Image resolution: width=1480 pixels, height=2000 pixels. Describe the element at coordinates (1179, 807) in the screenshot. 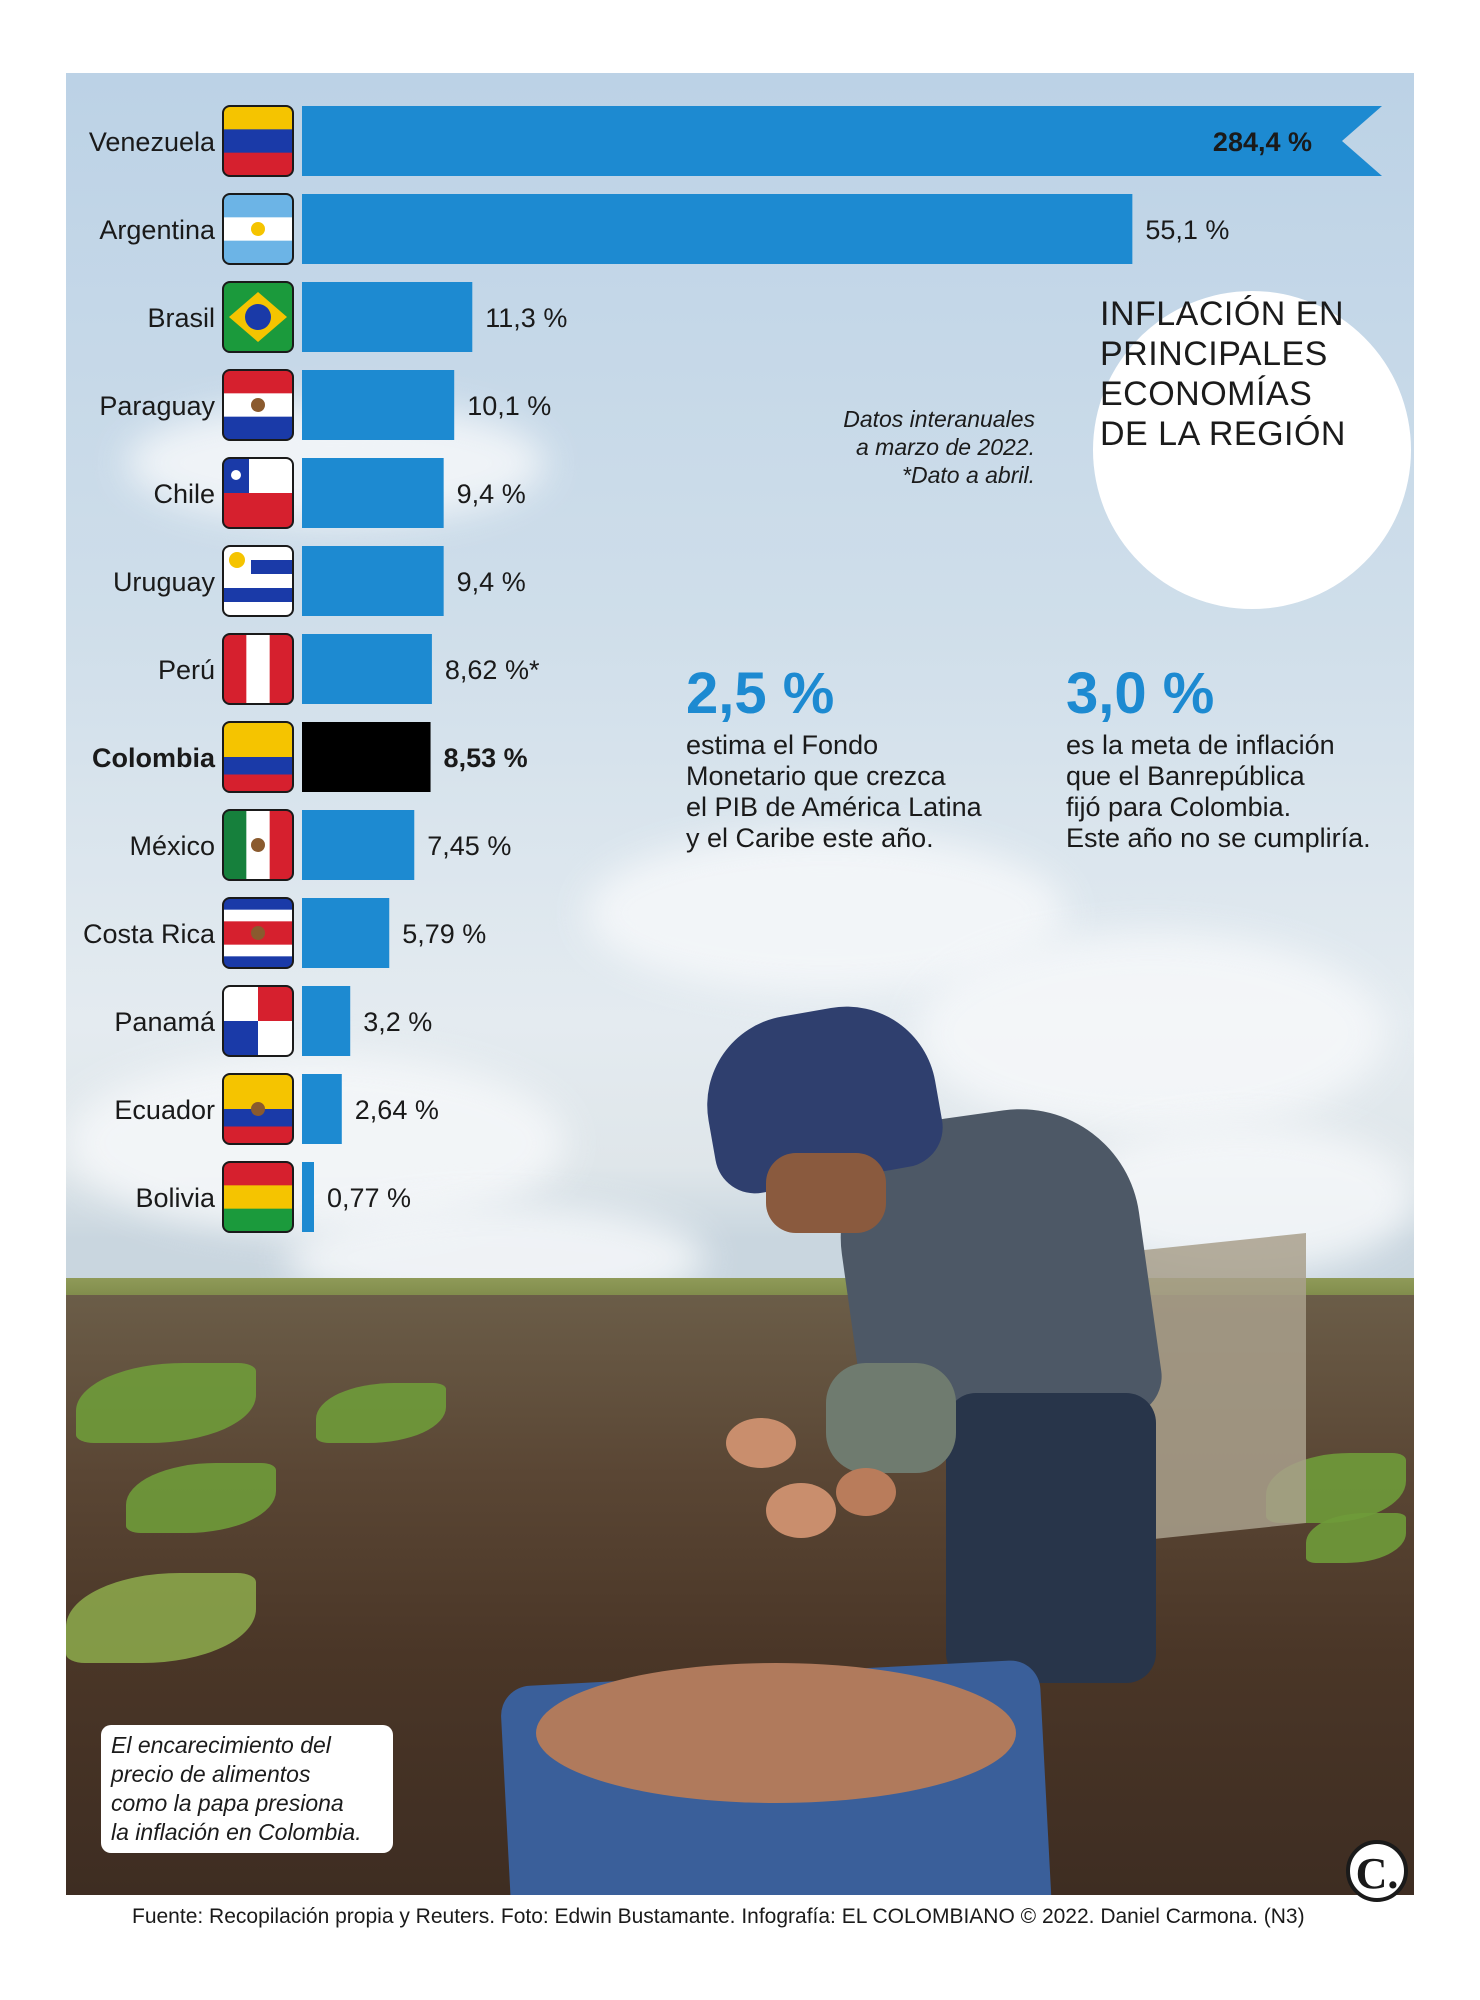

I see `stat-line: fijó para Colombia.` at that location.